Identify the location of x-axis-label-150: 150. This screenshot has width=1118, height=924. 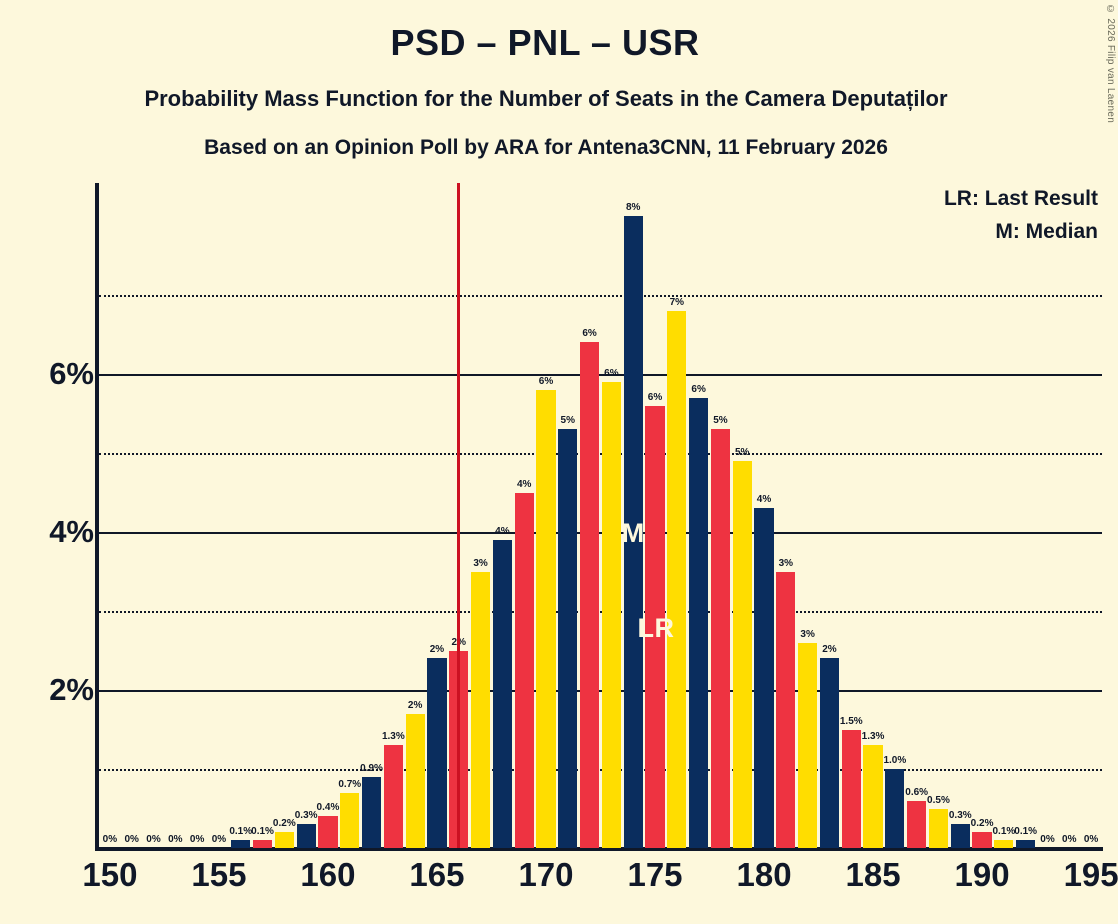
(110, 874).